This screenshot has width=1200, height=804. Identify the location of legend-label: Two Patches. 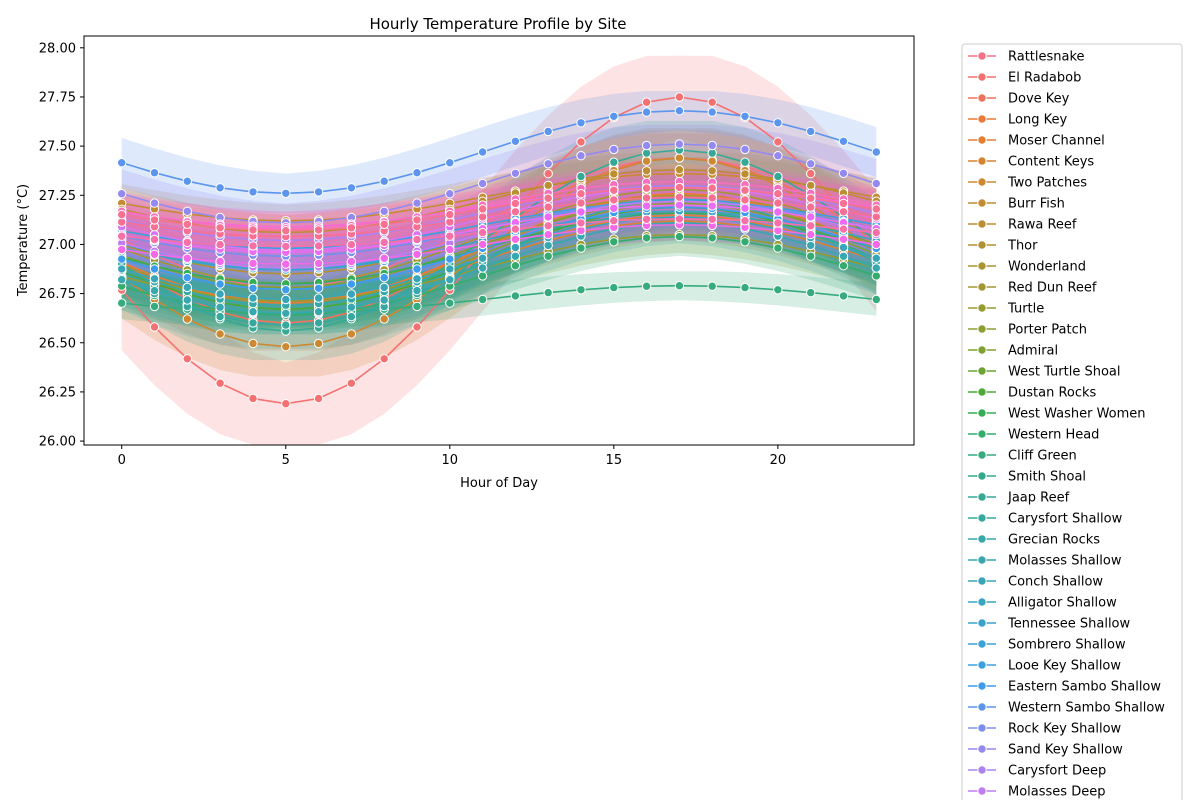
(1047, 183).